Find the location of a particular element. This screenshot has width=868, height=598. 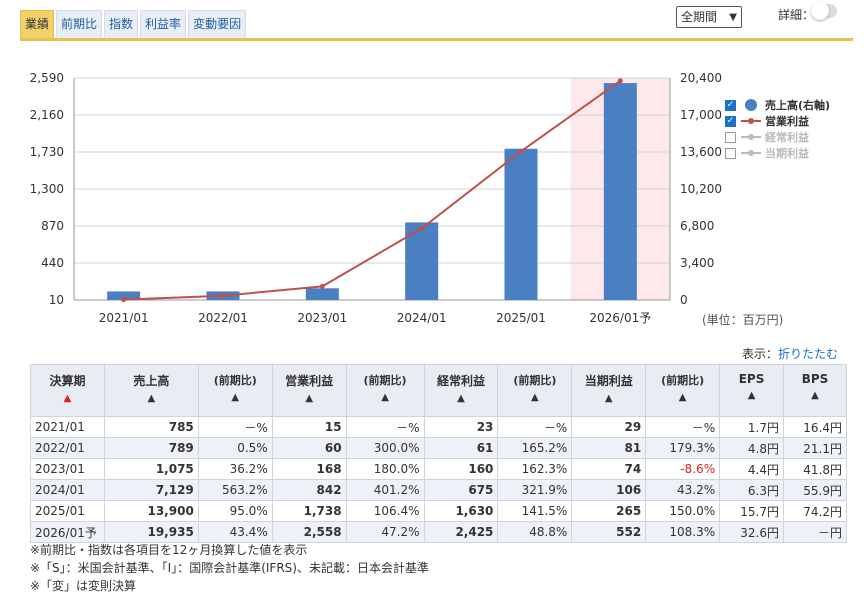

table-cell: 180.0% is located at coordinates (385, 469).